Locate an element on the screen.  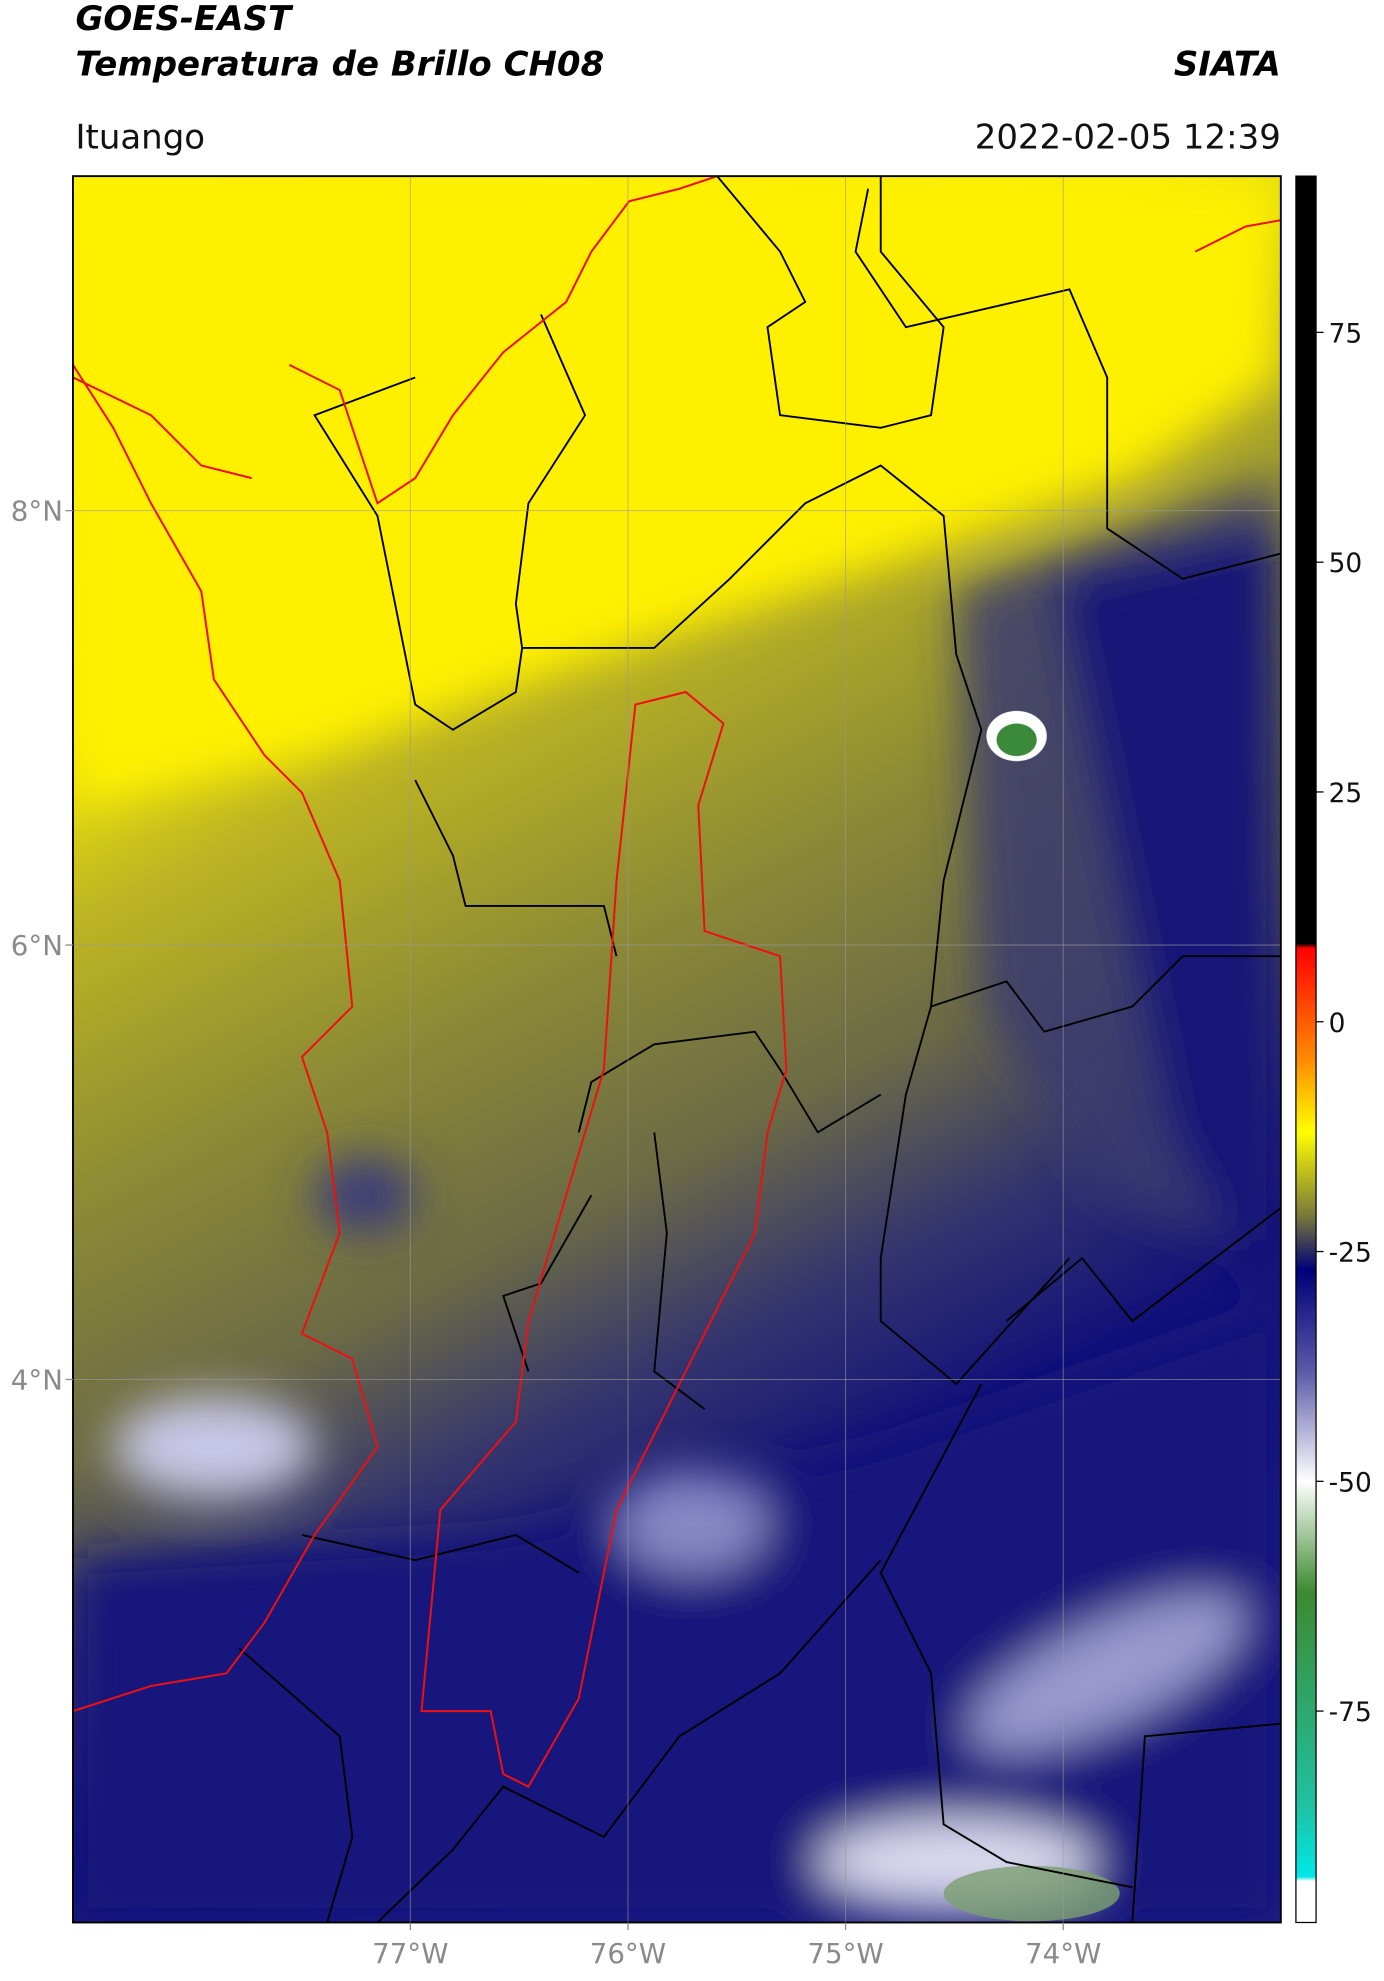
y-tick-label: 8°N is located at coordinates (37, 511).